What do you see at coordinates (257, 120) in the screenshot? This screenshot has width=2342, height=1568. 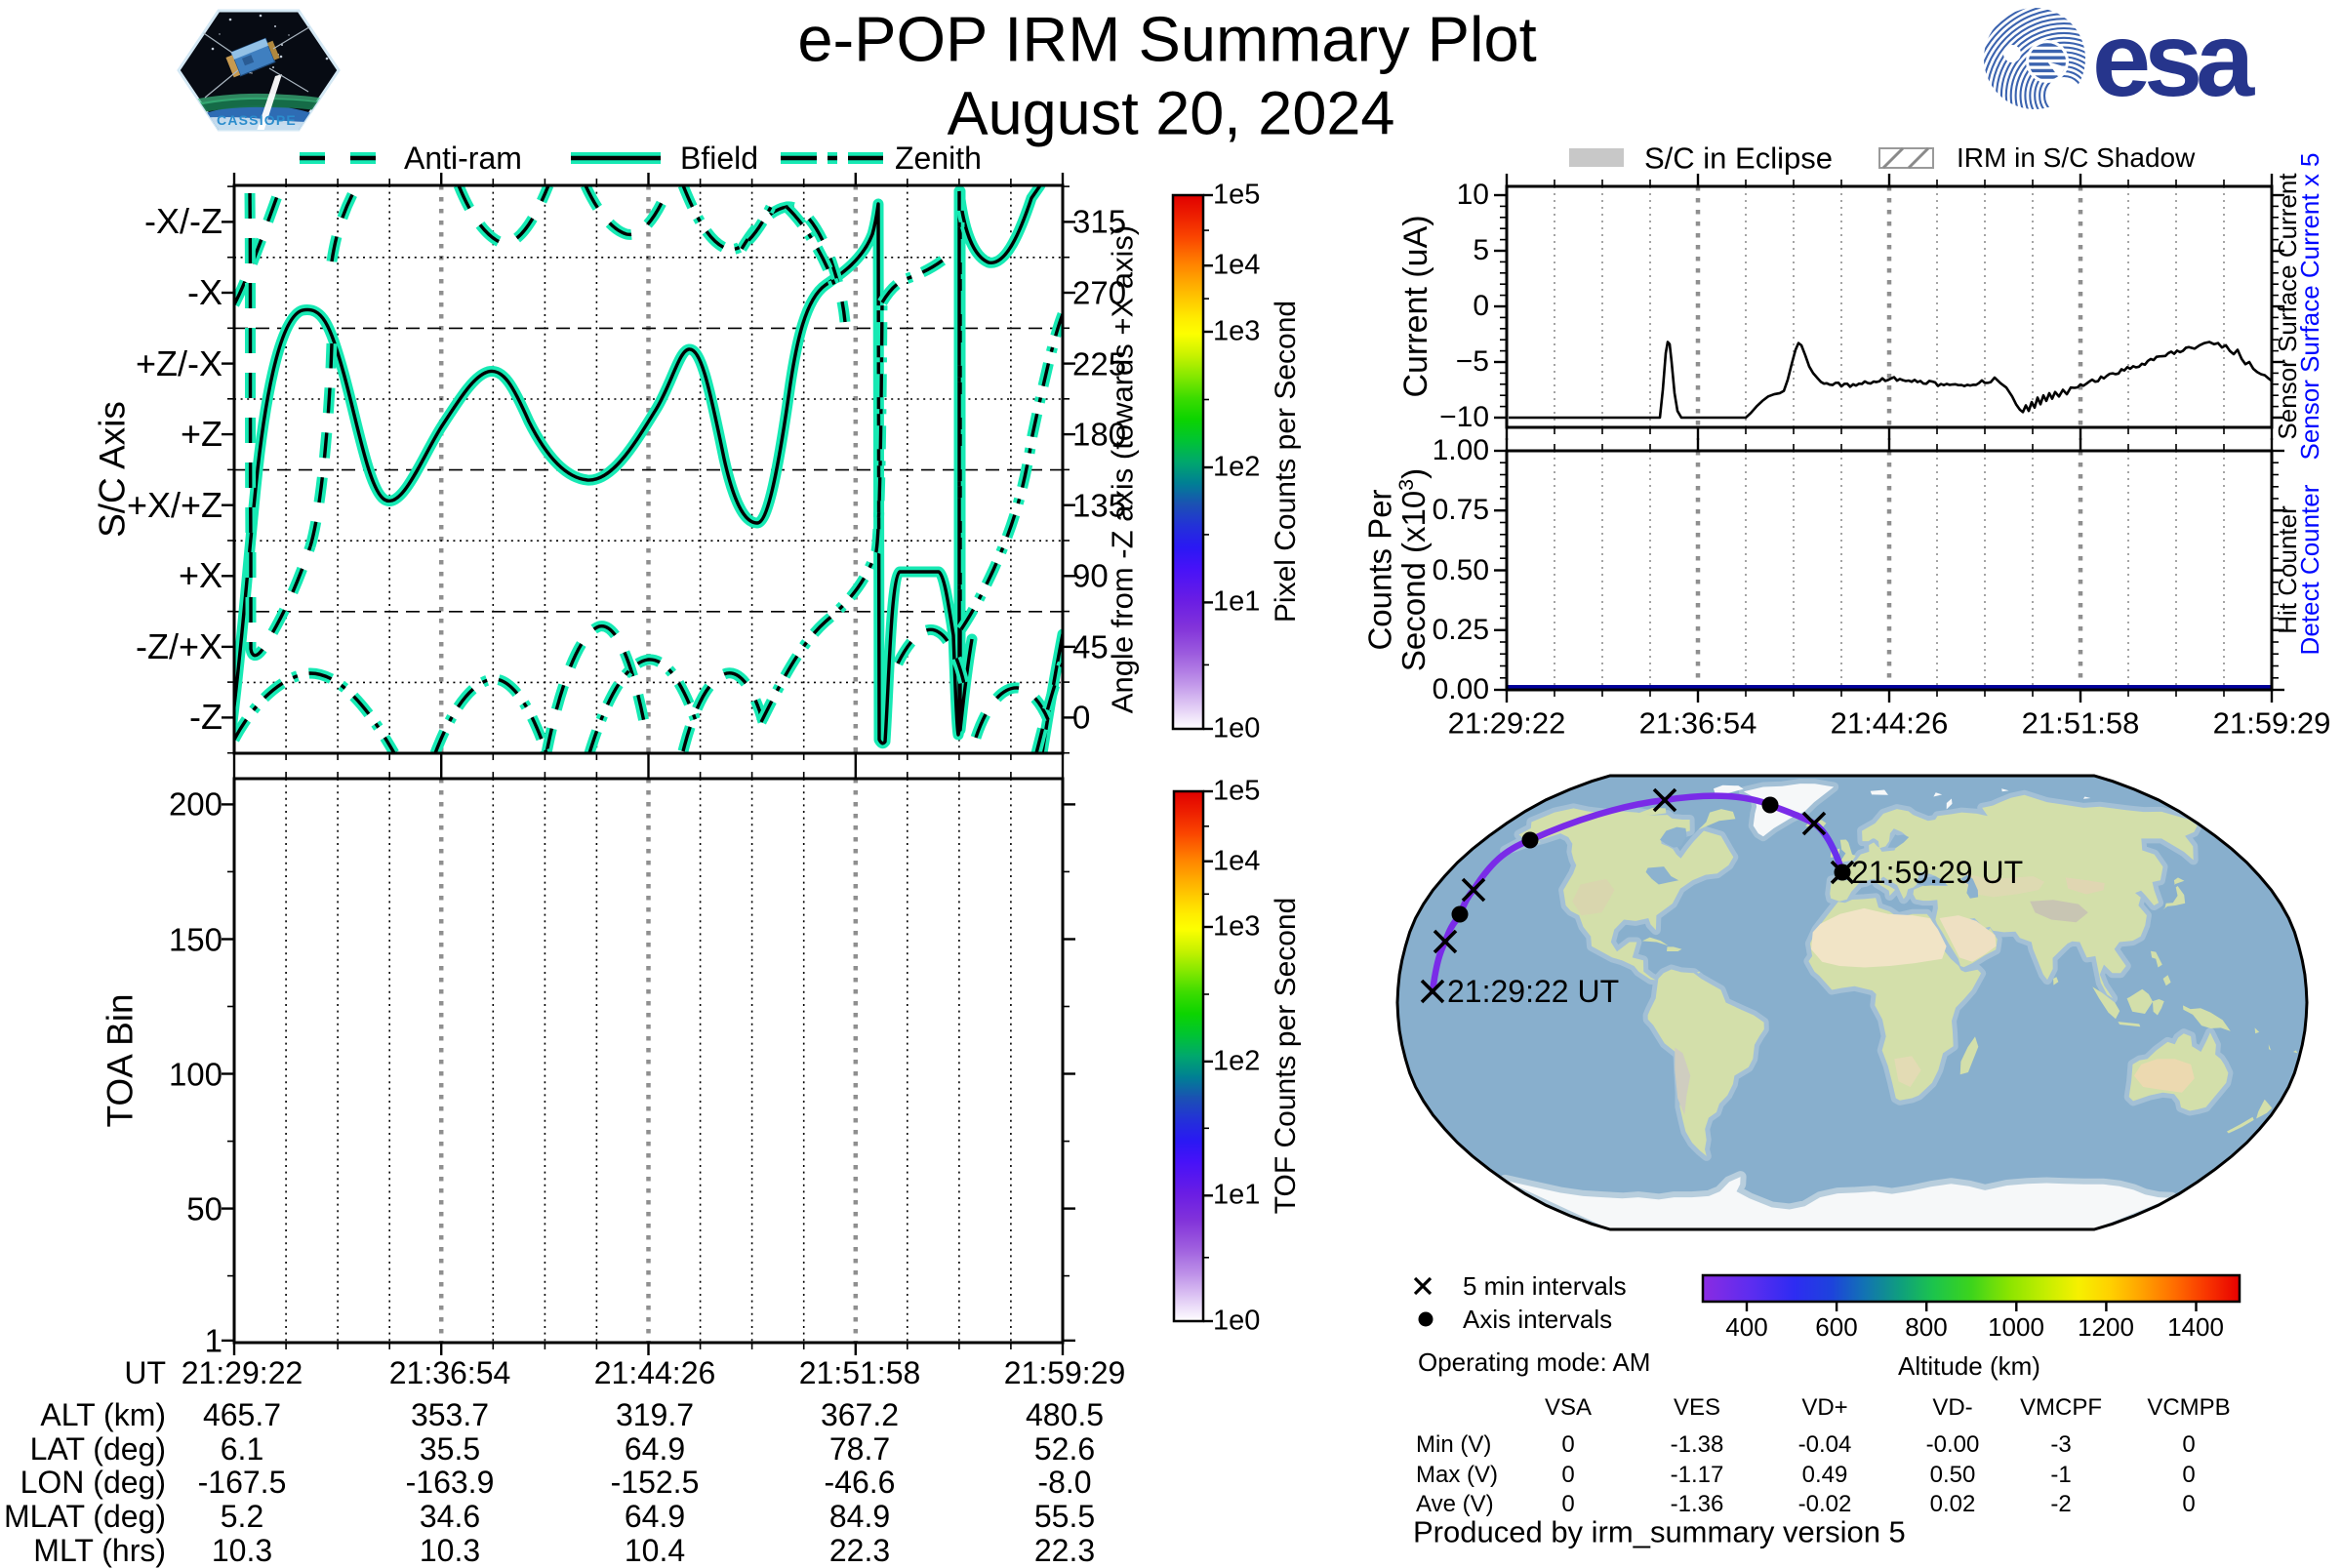 I see `svg-text: CASSIOPE` at bounding box center [257, 120].